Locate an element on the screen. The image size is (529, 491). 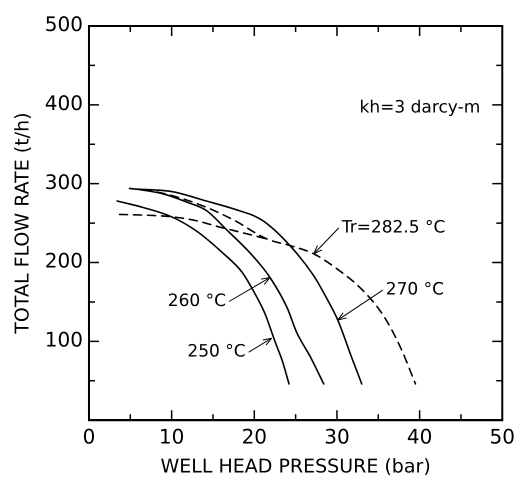
y-tick-label: 200 is located at coordinates (63, 260).